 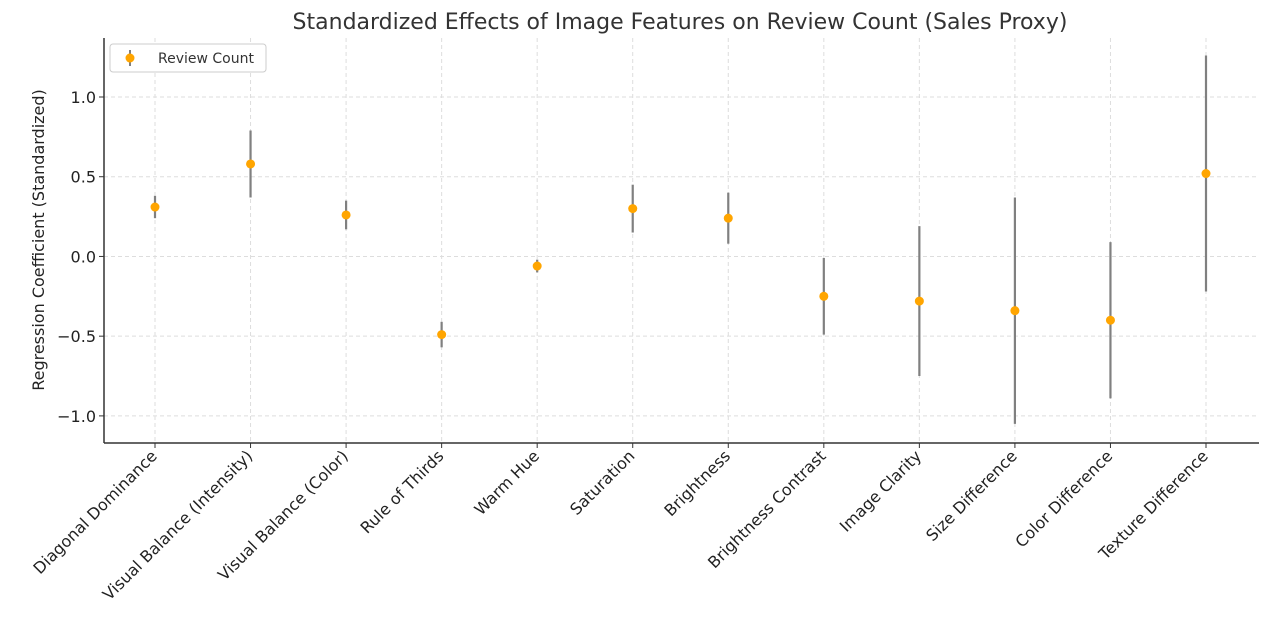 What do you see at coordinates (697, 483) in the screenshot?
I see `x-tick-label: Brightness` at bounding box center [697, 483].